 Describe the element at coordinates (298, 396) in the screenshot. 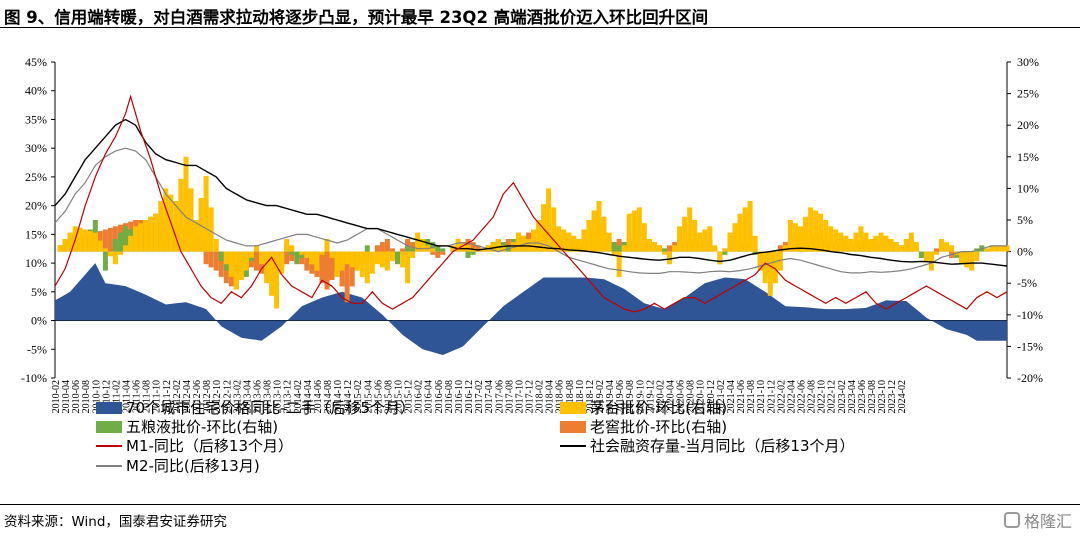

I see `x-tick-label: 2014-02` at that location.